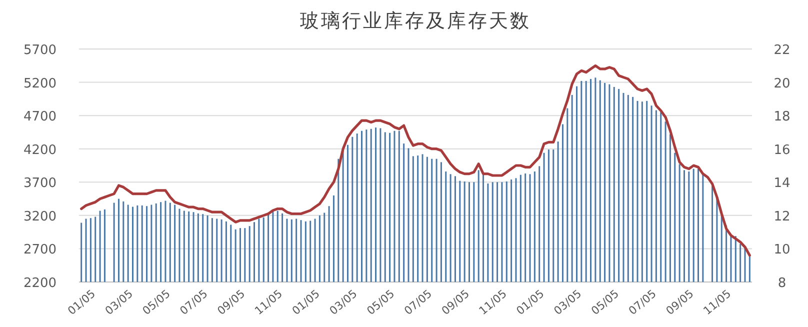 The image size is (808, 327). What do you see at coordinates (40, 184) in the screenshot?
I see `y-tick-label: 3700` at bounding box center [40, 184].